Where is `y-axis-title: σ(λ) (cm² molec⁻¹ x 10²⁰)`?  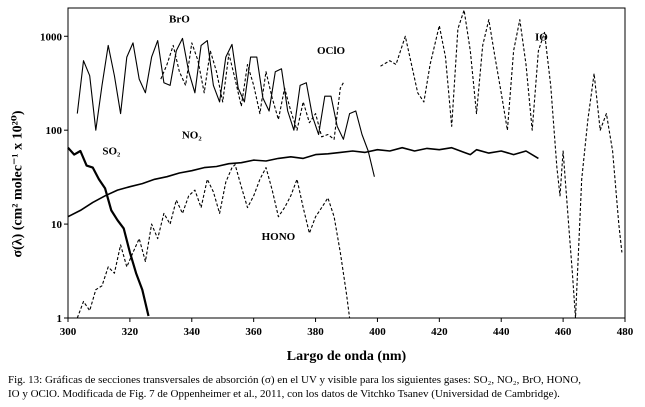 y-axis-title: σ(λ) (cm² molec⁻¹ x 10²⁰) is located at coordinates (18, 184).